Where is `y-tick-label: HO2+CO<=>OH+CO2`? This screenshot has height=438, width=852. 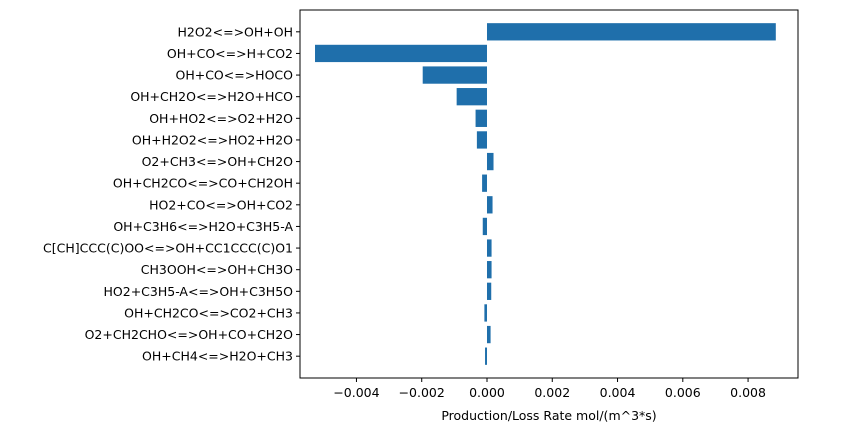
y-tick-label: HO2+CO<=>OH+CO2 is located at coordinates (221, 204).